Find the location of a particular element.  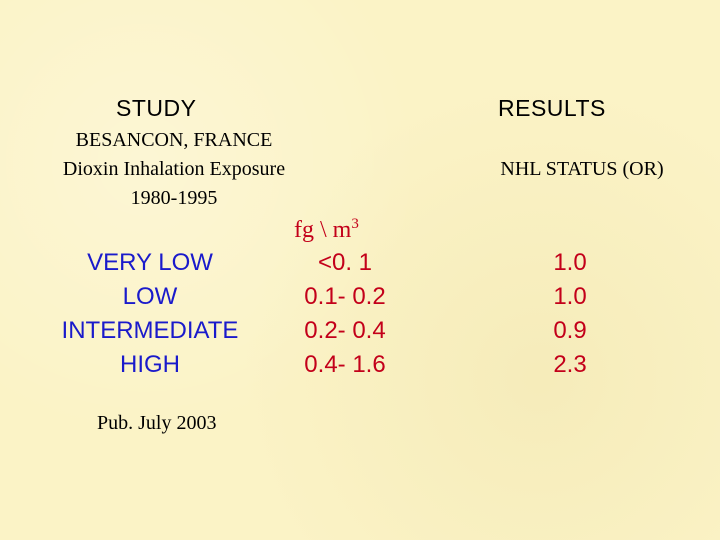

or-intermediate: 0.9 is located at coordinates (570, 330).